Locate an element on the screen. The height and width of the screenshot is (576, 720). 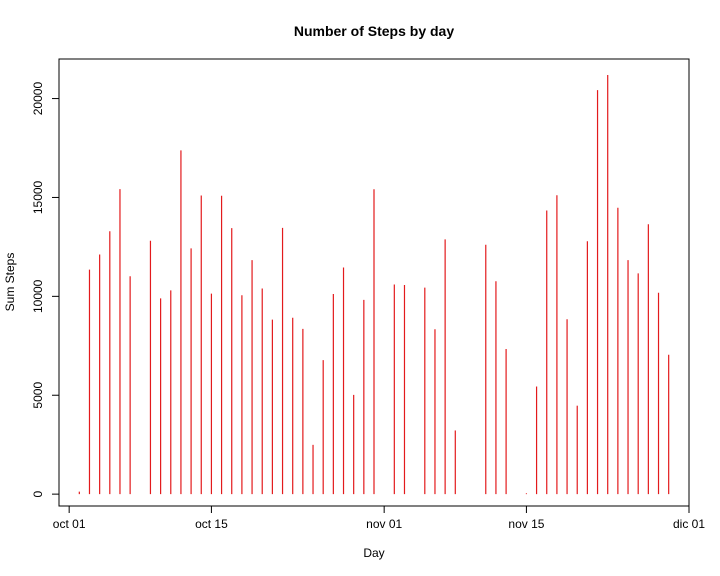
x-axis-label: Day is located at coordinates (373, 553).